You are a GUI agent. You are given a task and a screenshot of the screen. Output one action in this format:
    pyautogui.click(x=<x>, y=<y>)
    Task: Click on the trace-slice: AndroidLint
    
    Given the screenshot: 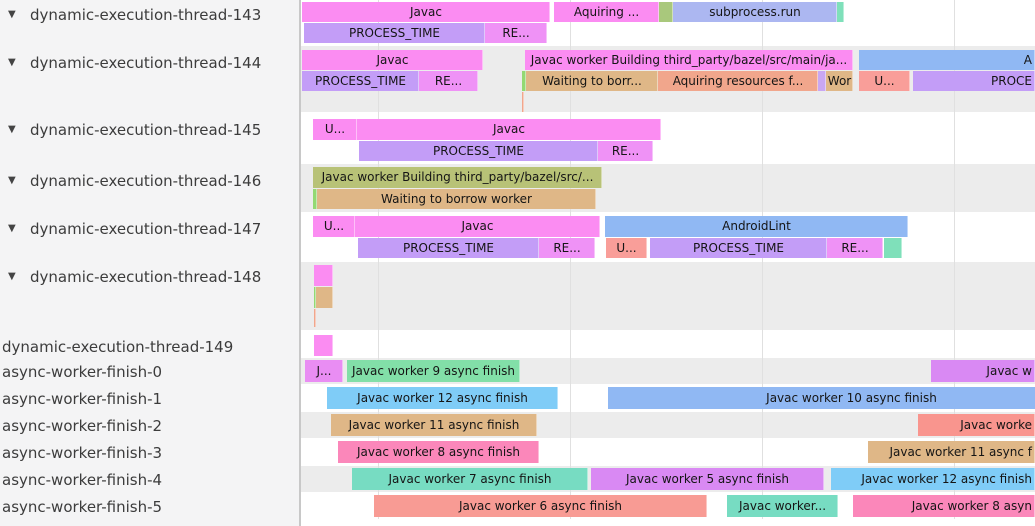 What is the action you would take?
    pyautogui.click(x=756, y=226)
    